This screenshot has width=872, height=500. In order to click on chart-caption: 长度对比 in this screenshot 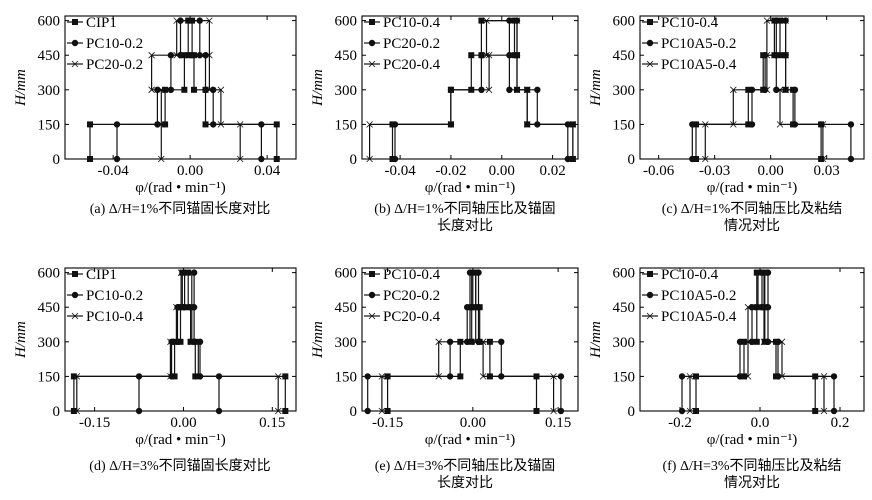, I will do `click(465, 483)`.